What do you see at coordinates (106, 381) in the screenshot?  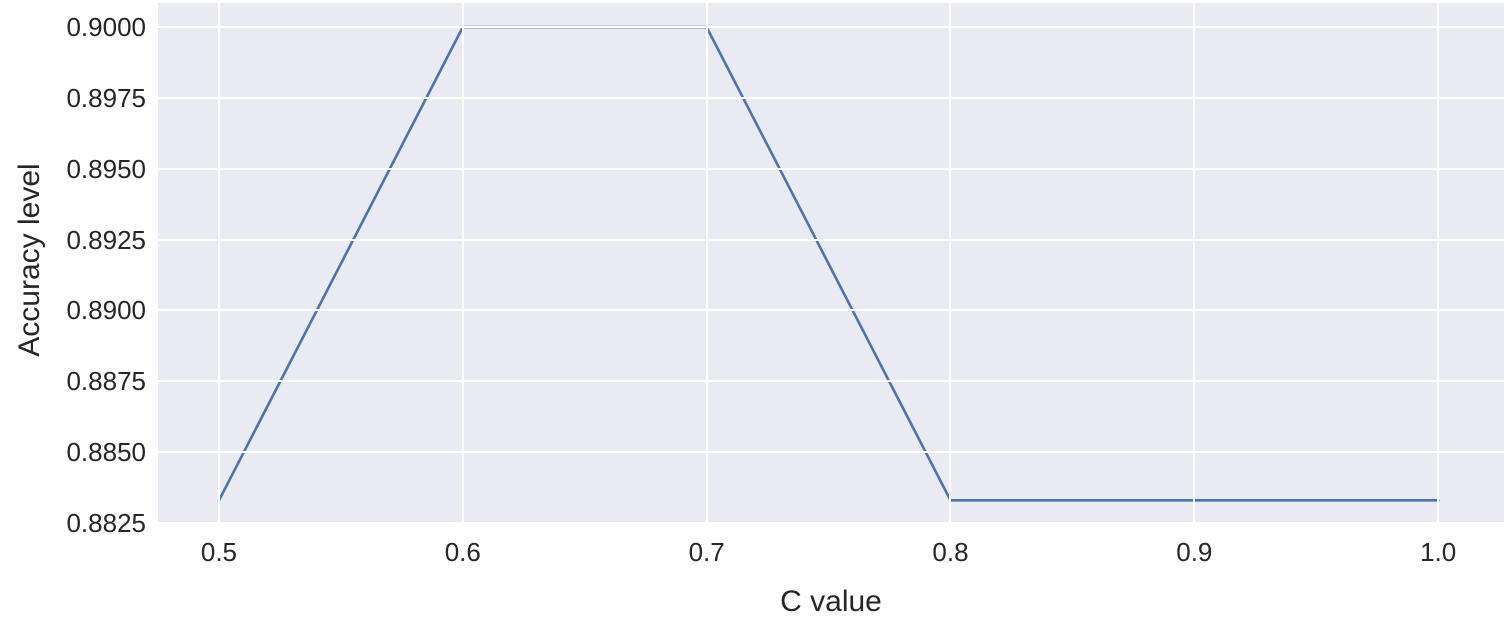 I see `y-tick-label: 0.8875` at bounding box center [106, 381].